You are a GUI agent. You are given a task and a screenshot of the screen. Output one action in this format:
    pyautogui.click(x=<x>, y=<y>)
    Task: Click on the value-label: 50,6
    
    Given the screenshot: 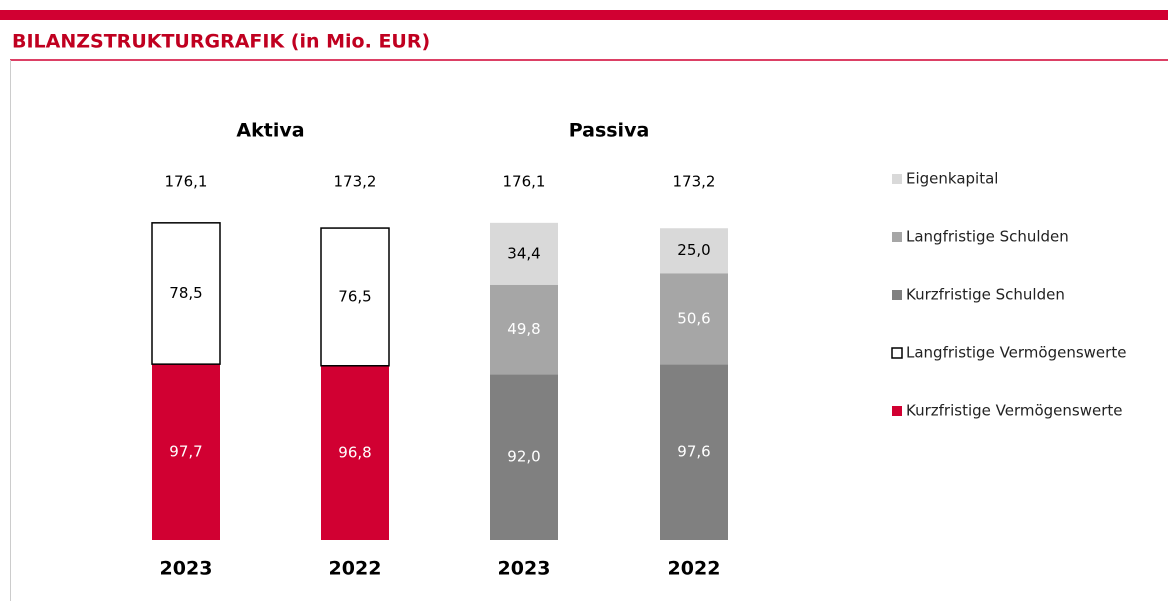 What is the action you would take?
    pyautogui.click(x=693, y=318)
    